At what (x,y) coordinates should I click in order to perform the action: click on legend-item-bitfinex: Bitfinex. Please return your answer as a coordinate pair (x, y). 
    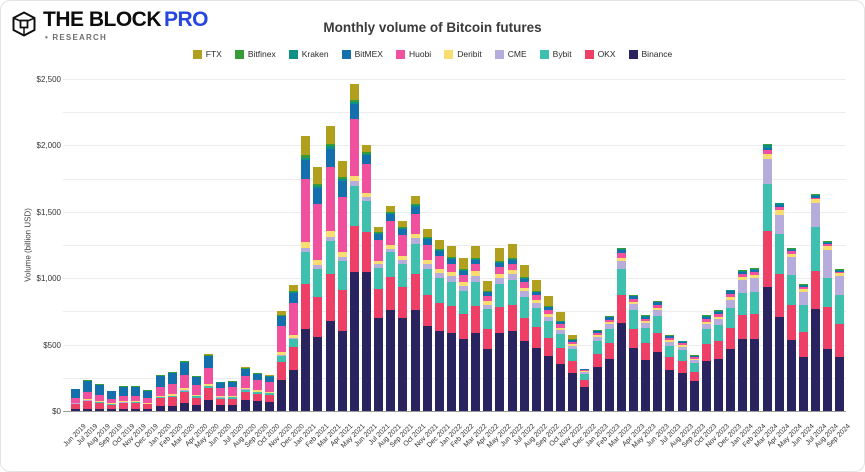
    Looking at the image, I should click on (255, 54).